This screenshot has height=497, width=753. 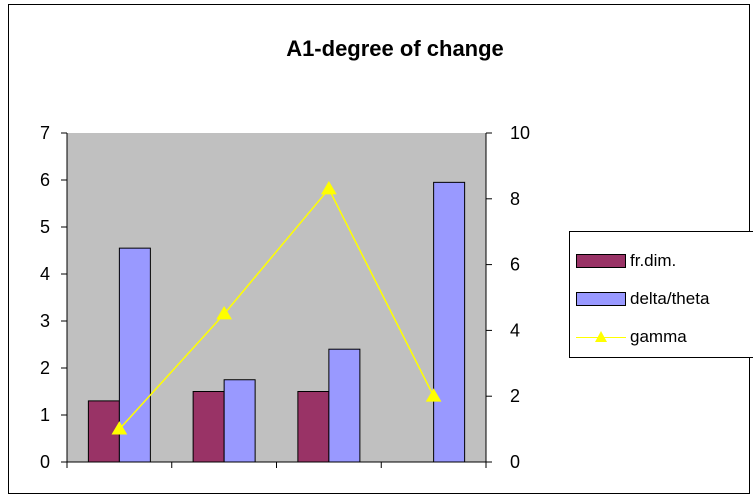 What do you see at coordinates (601, 299) in the screenshot?
I see `legend-swatch-delta-theta` at bounding box center [601, 299].